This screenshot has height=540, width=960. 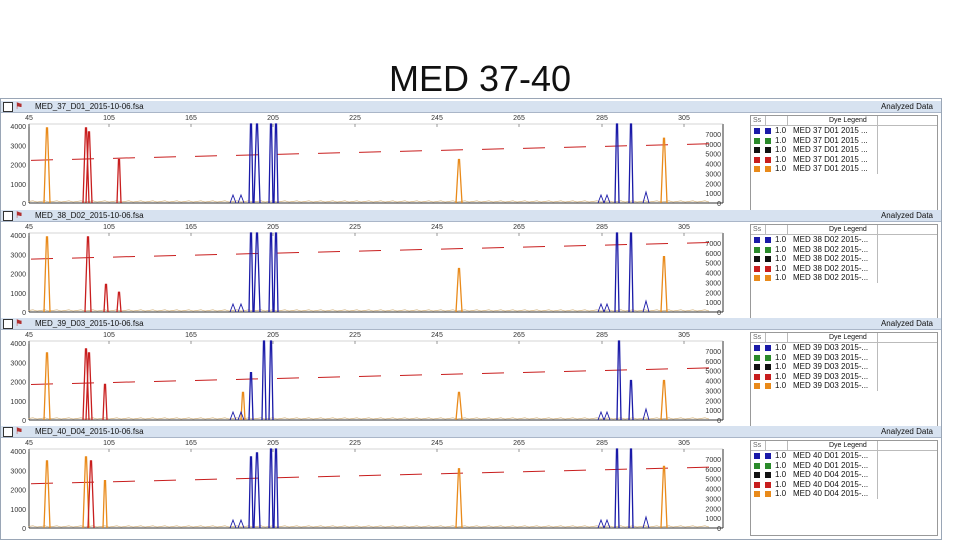 I want to click on y-tick-label-right: 2000, so click(x=713, y=184).